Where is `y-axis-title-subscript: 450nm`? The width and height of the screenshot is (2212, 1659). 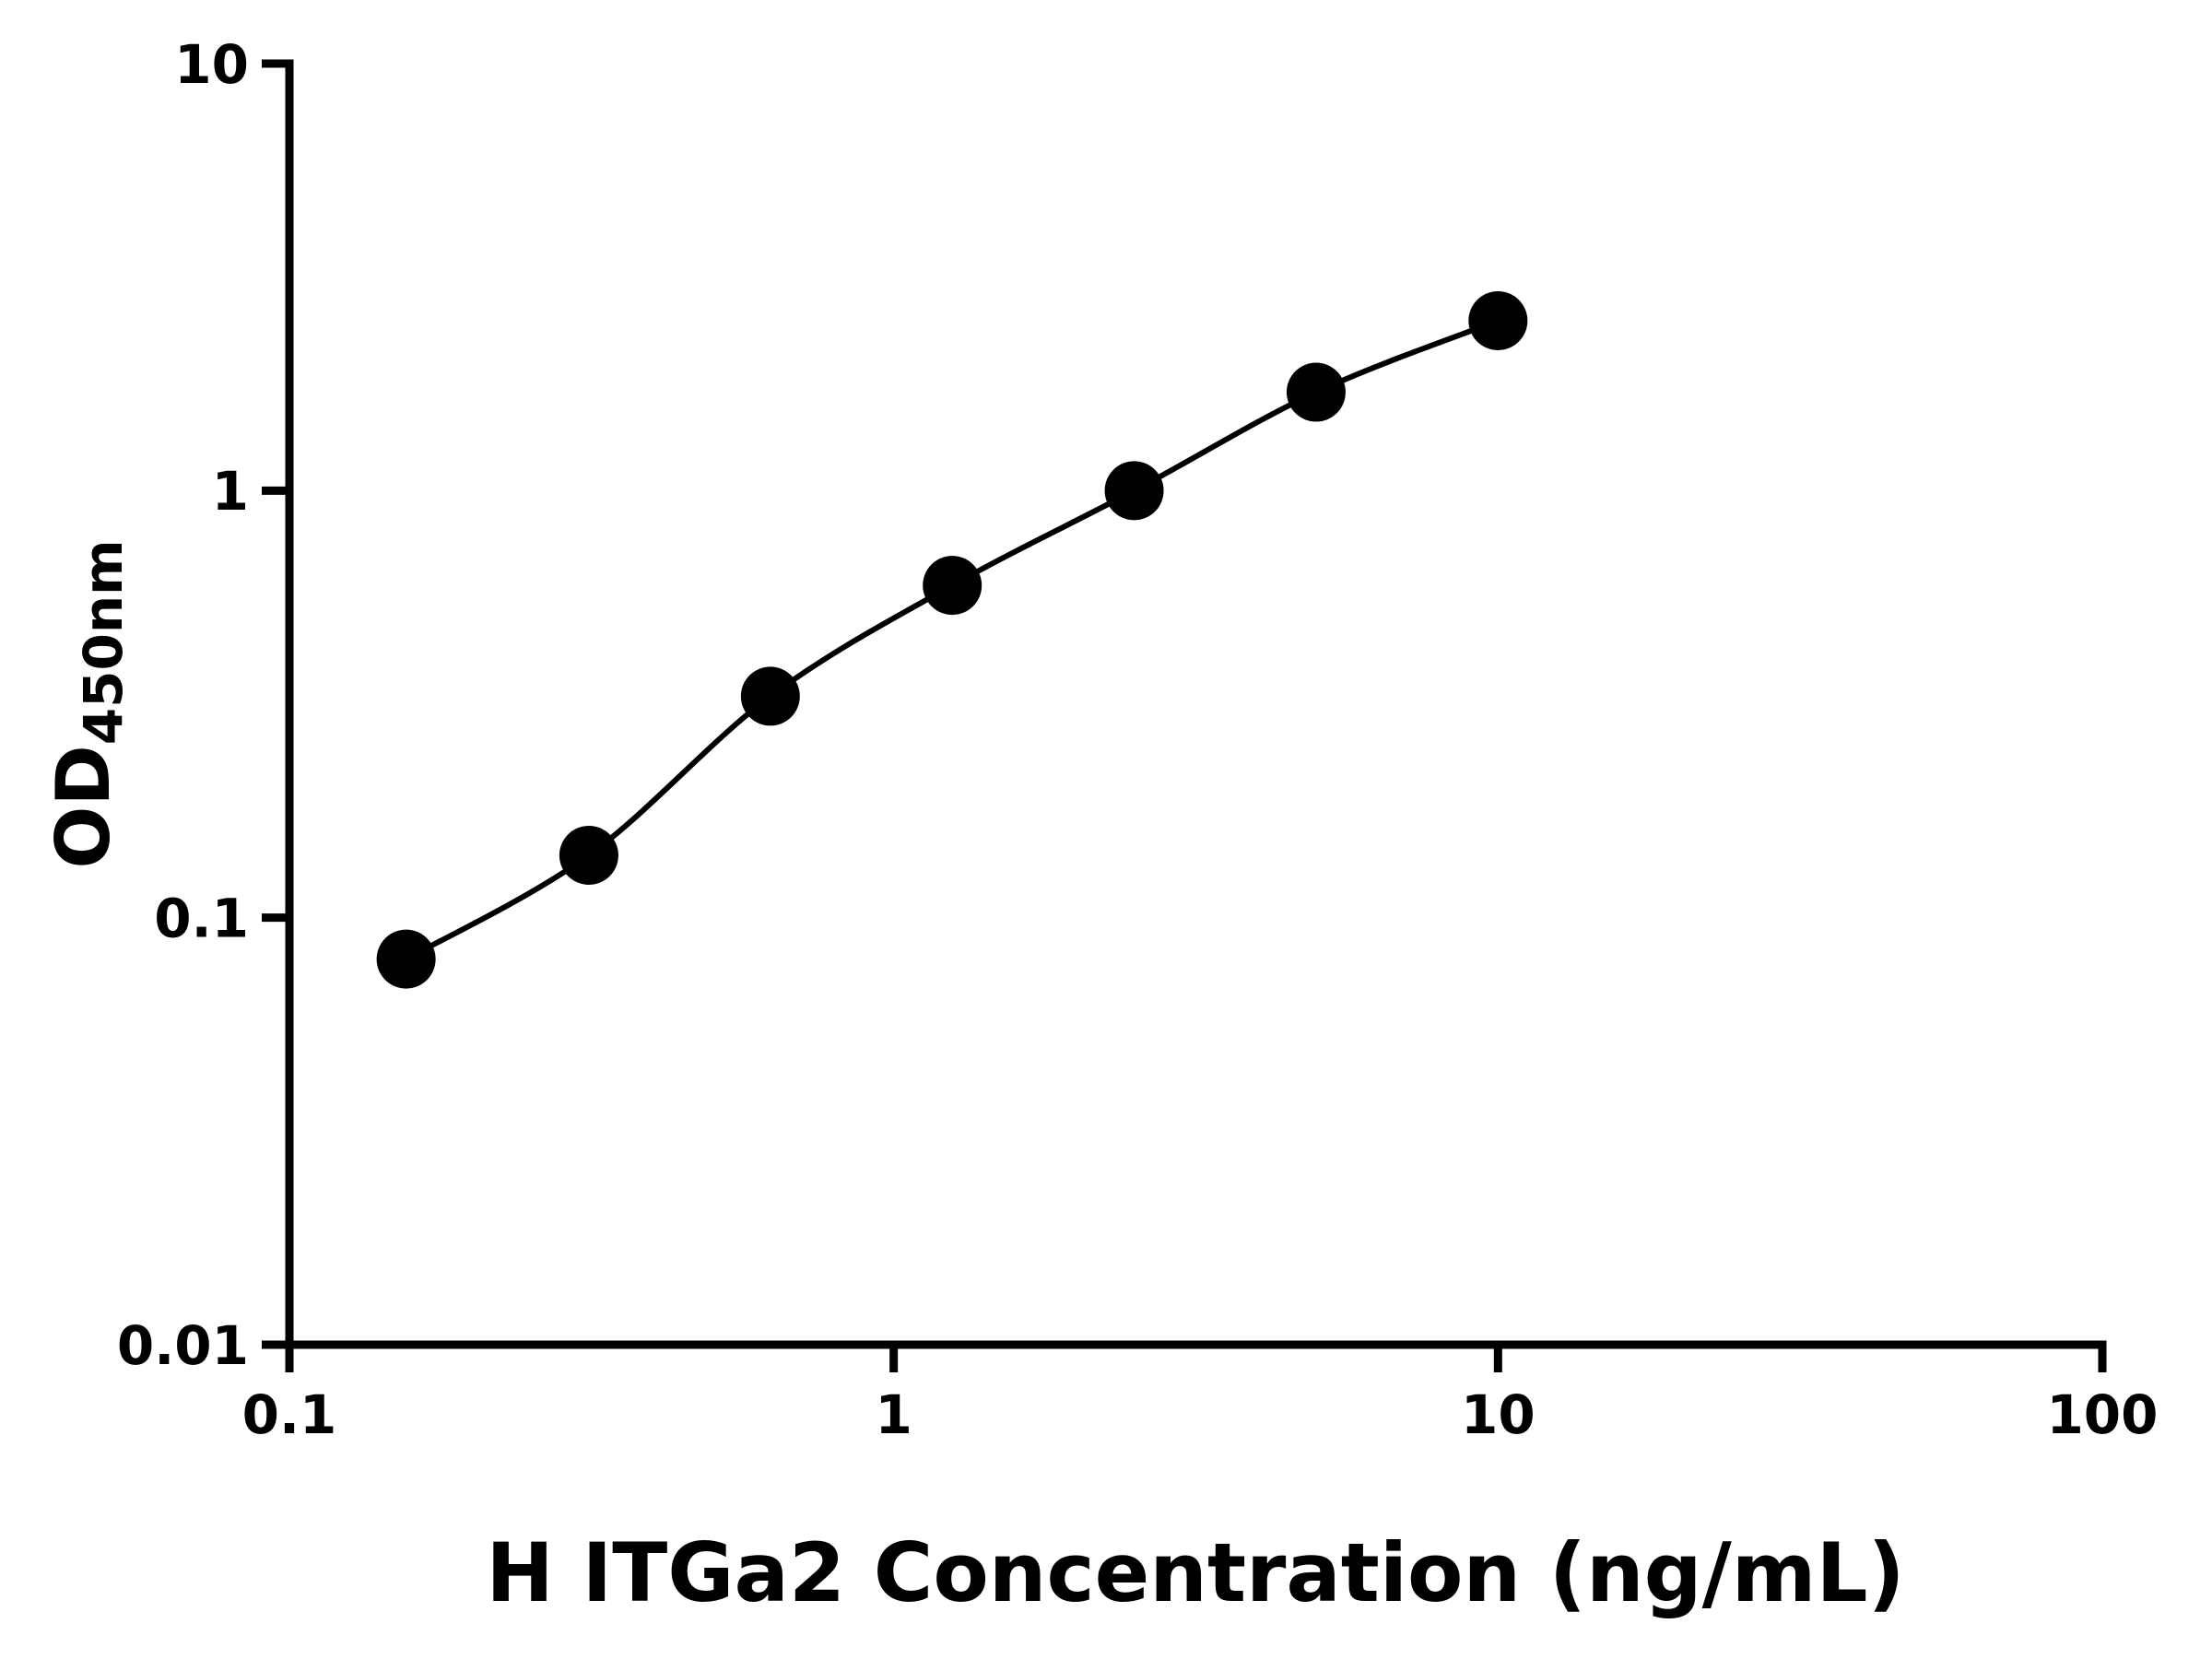
y-axis-title-subscript: 450nm is located at coordinates (103, 642).